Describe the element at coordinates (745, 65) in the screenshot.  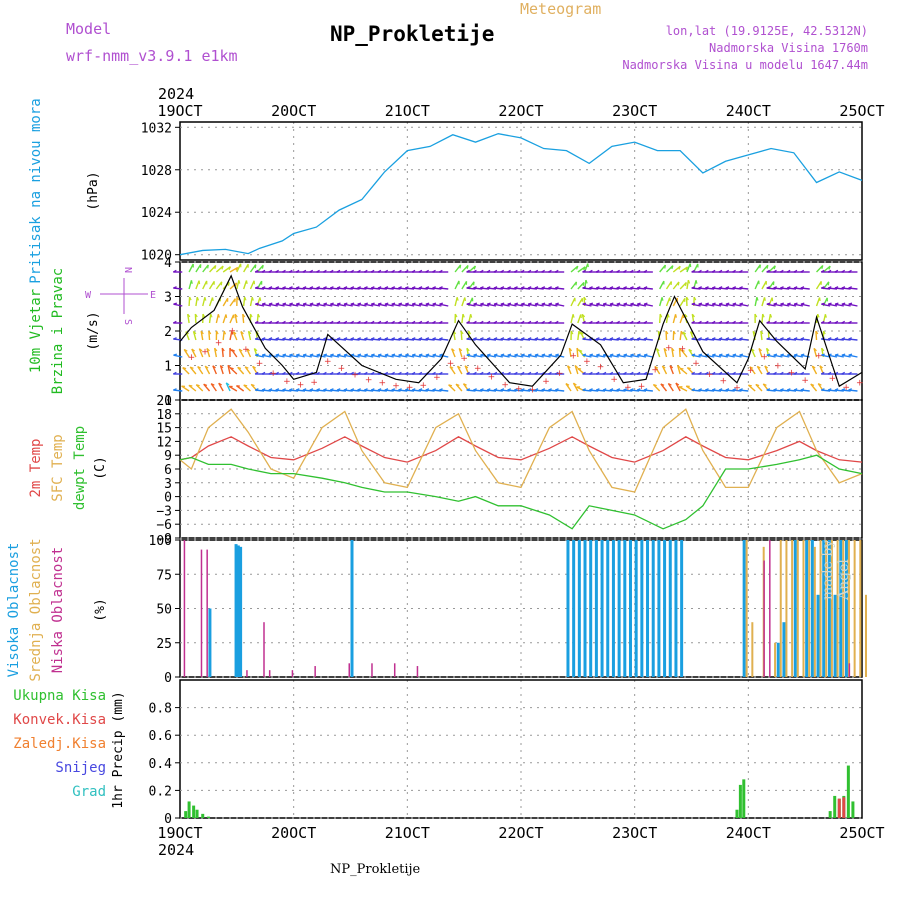
I see `altitude-model-label: Nadmorska Visina u modelu 1647.44m` at that location.